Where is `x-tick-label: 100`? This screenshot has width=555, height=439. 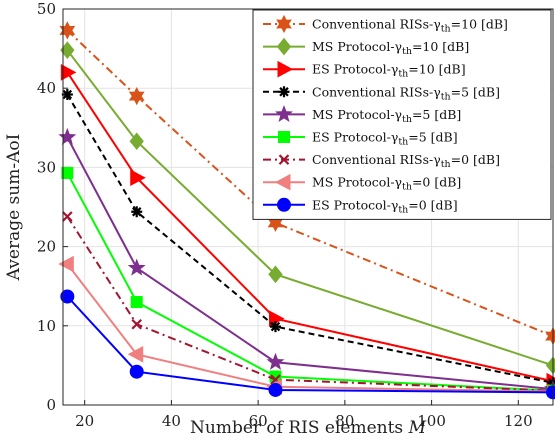
x-tick-label: 100 is located at coordinates (431, 421).